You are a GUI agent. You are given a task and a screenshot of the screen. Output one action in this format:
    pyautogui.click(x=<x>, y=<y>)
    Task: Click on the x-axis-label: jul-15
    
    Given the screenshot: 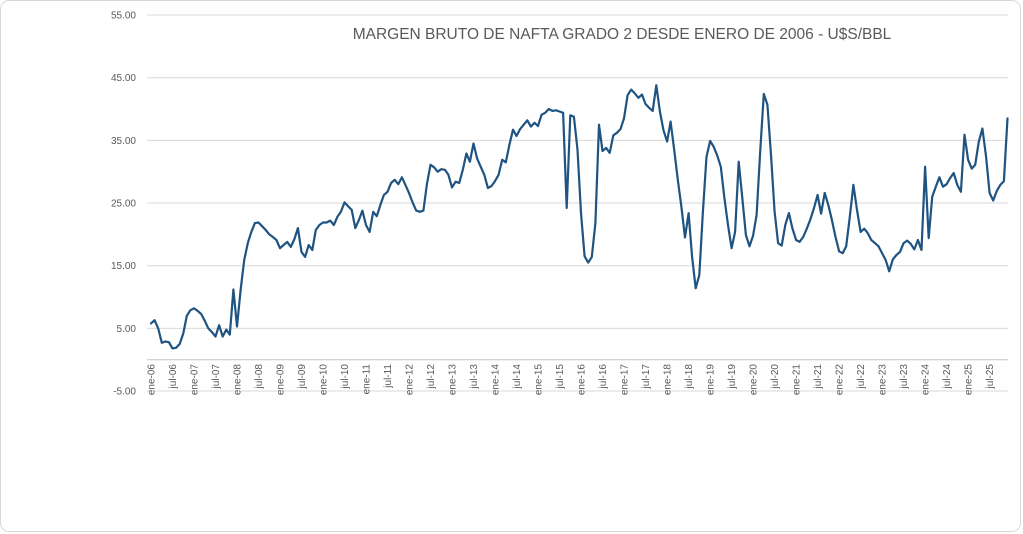 What is the action you would take?
    pyautogui.click(x=560, y=377)
    